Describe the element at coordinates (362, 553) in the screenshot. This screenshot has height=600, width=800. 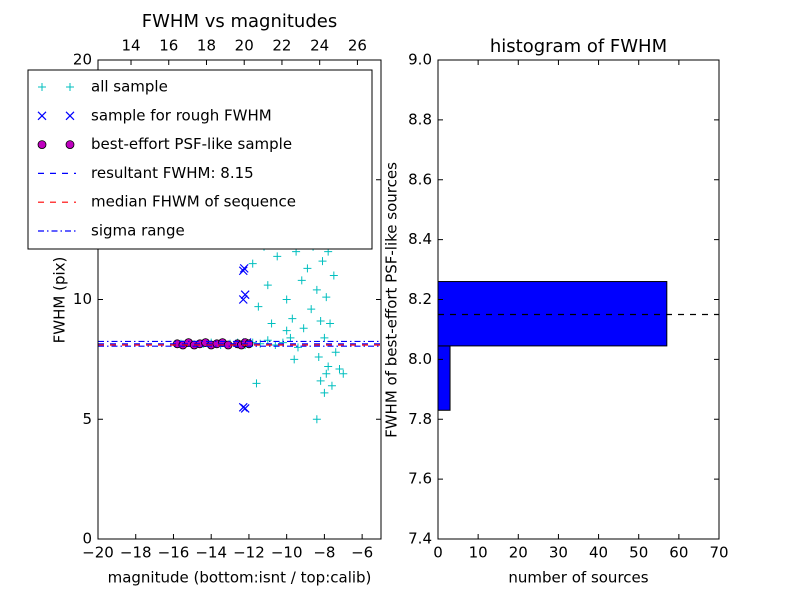
I see `x-tick-label: −6` at that location.